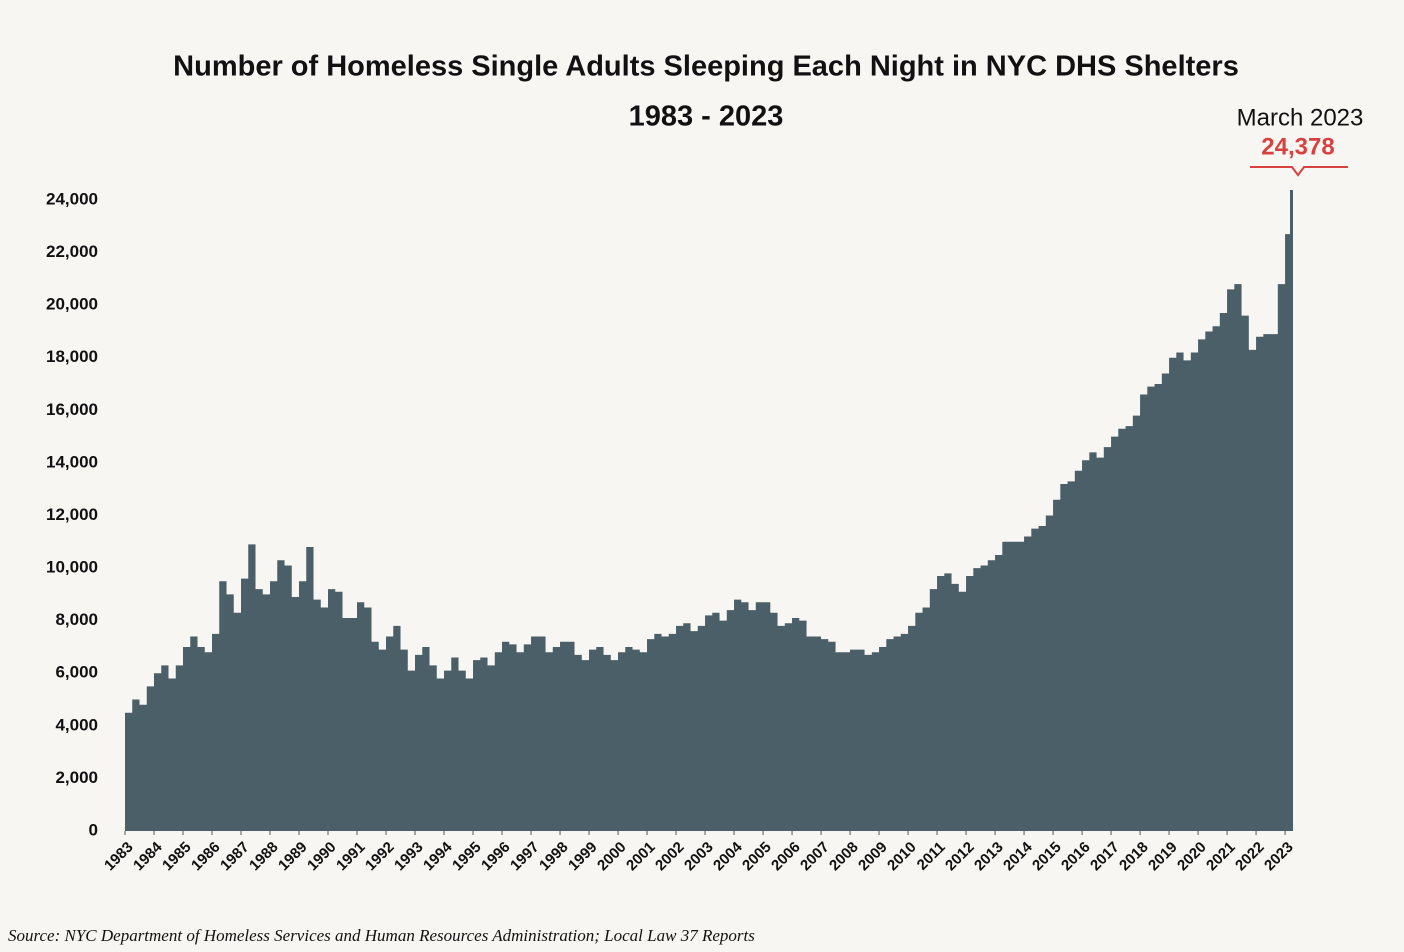  What do you see at coordinates (72, 356) in the screenshot?
I see `y-tick-label: 18,000` at bounding box center [72, 356].